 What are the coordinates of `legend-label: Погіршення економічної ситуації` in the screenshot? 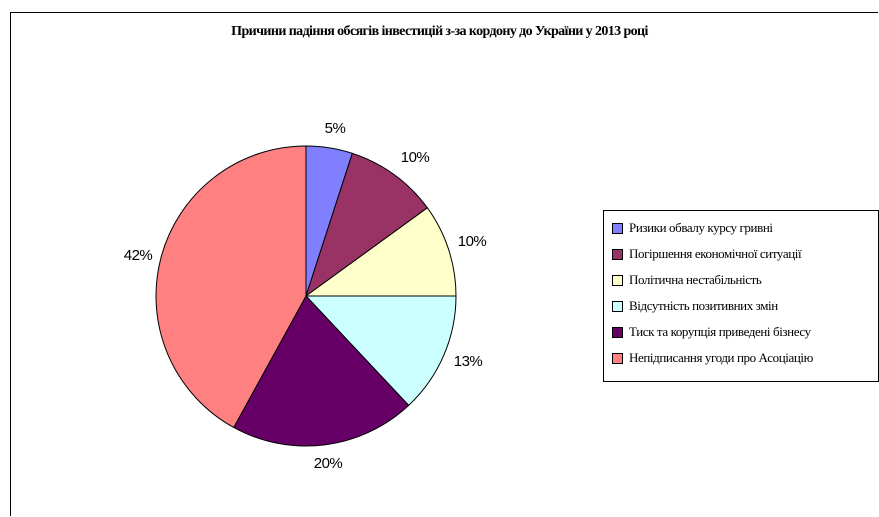 It's located at (715, 253).